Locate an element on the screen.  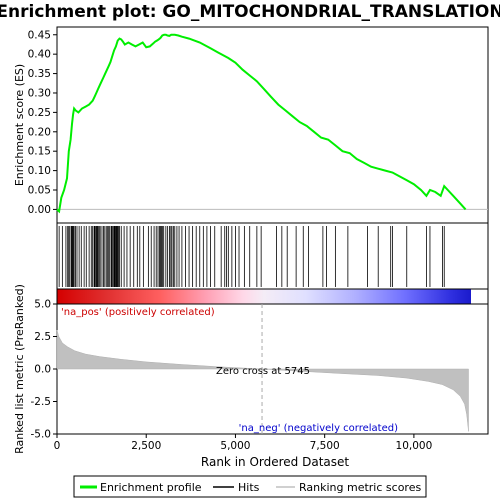
es-y-tick-label: 0.30 is located at coordinates (39, 93).